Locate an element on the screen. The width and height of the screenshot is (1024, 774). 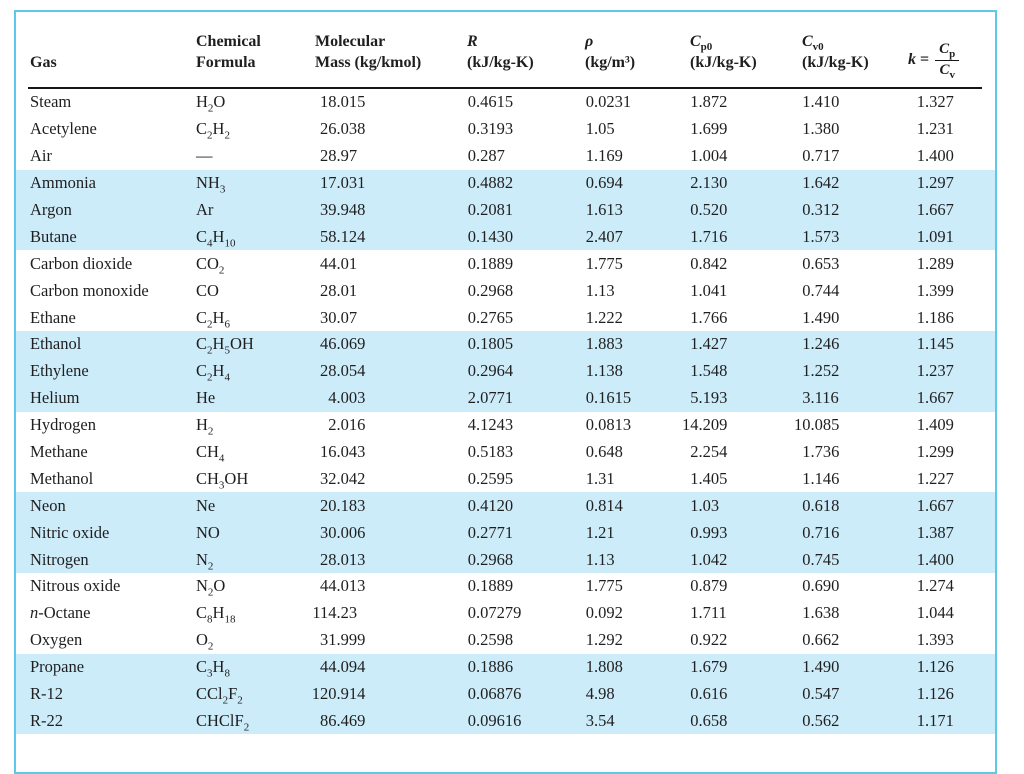
gas-constant-cell: 0.5183 is located at coordinates (490, 452).